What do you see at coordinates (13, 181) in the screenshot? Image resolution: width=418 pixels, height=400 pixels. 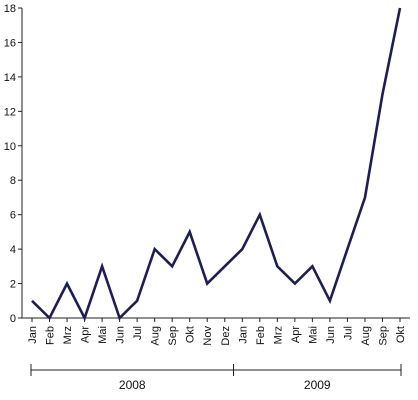 I see `y-tick-label: 8` at bounding box center [13, 181].